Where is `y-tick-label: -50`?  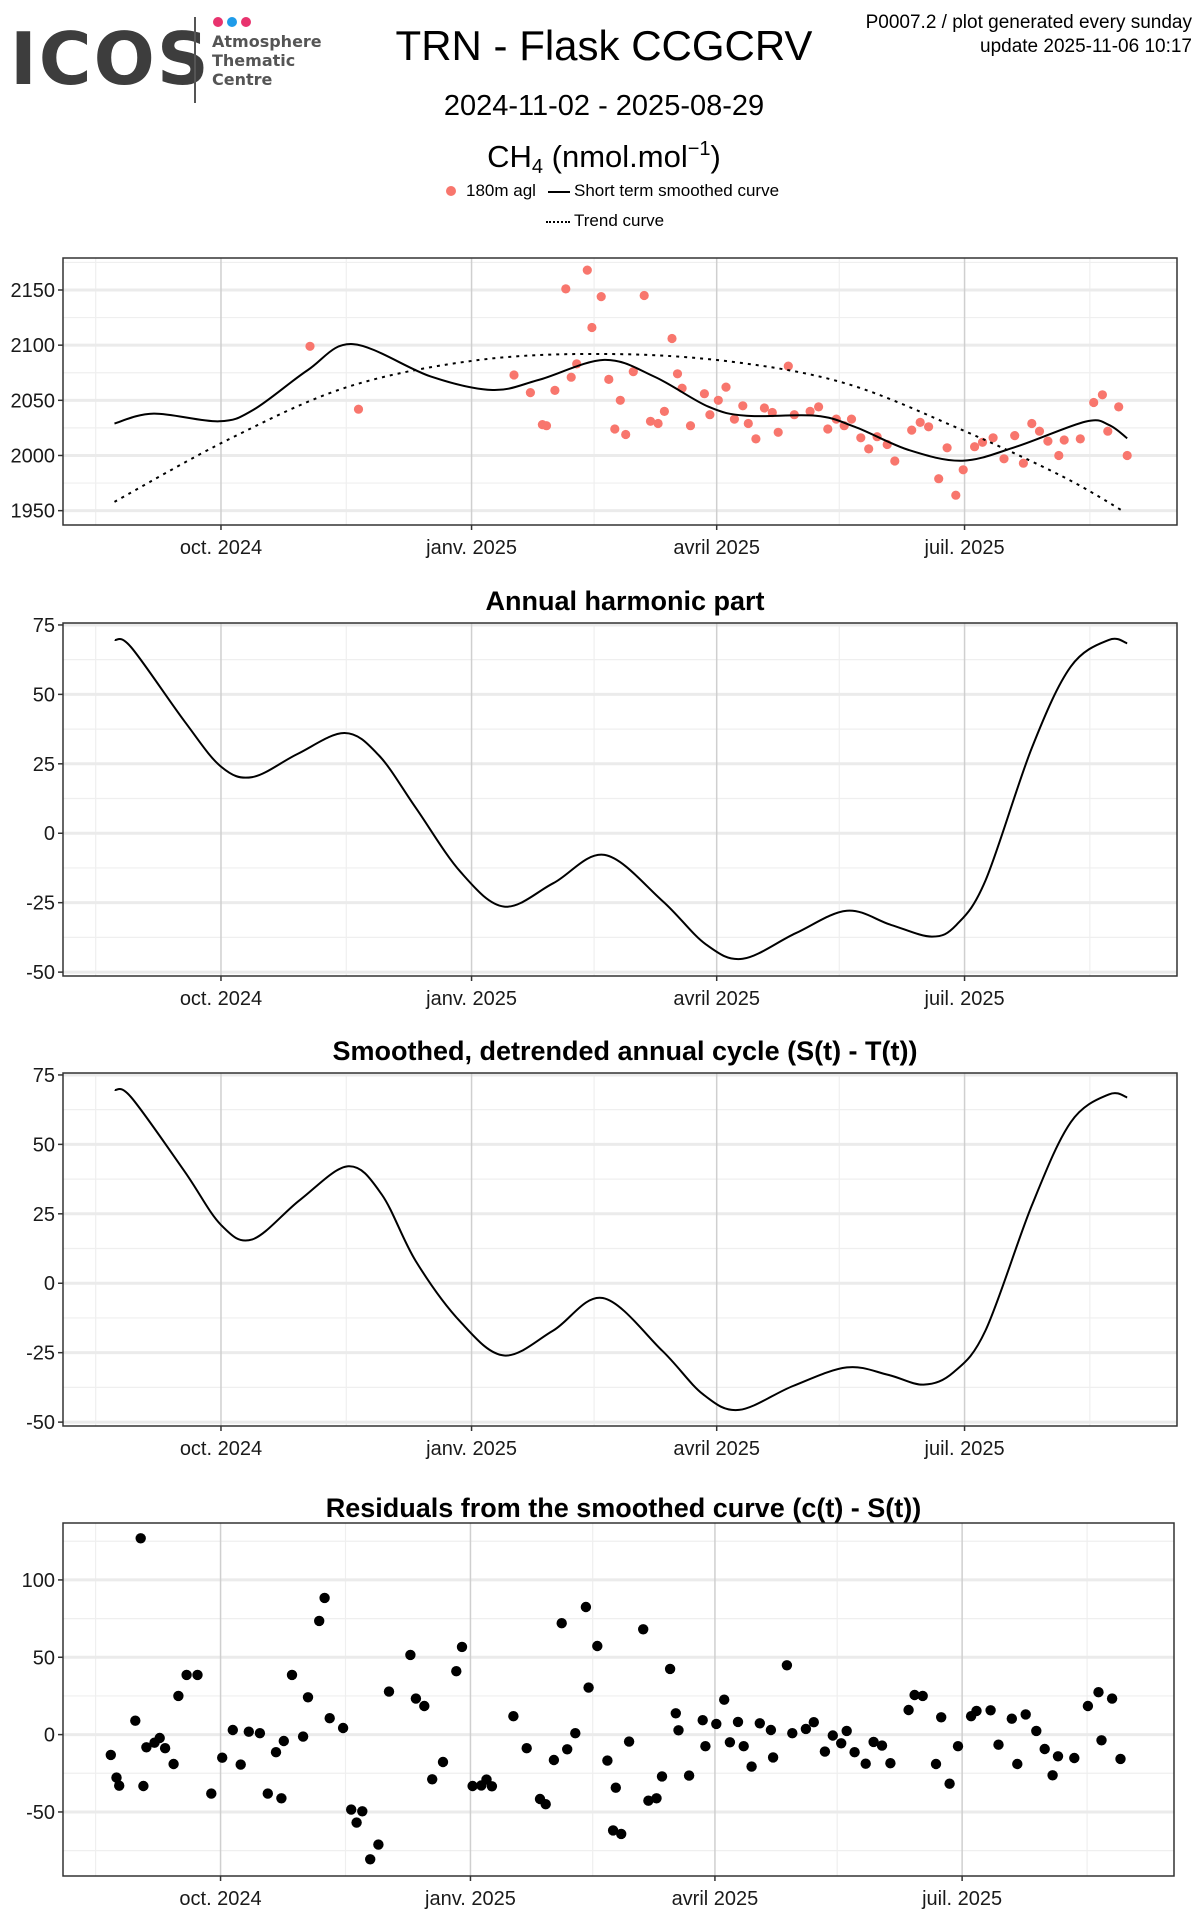 y-tick-label: -50 is located at coordinates (40, 1813).